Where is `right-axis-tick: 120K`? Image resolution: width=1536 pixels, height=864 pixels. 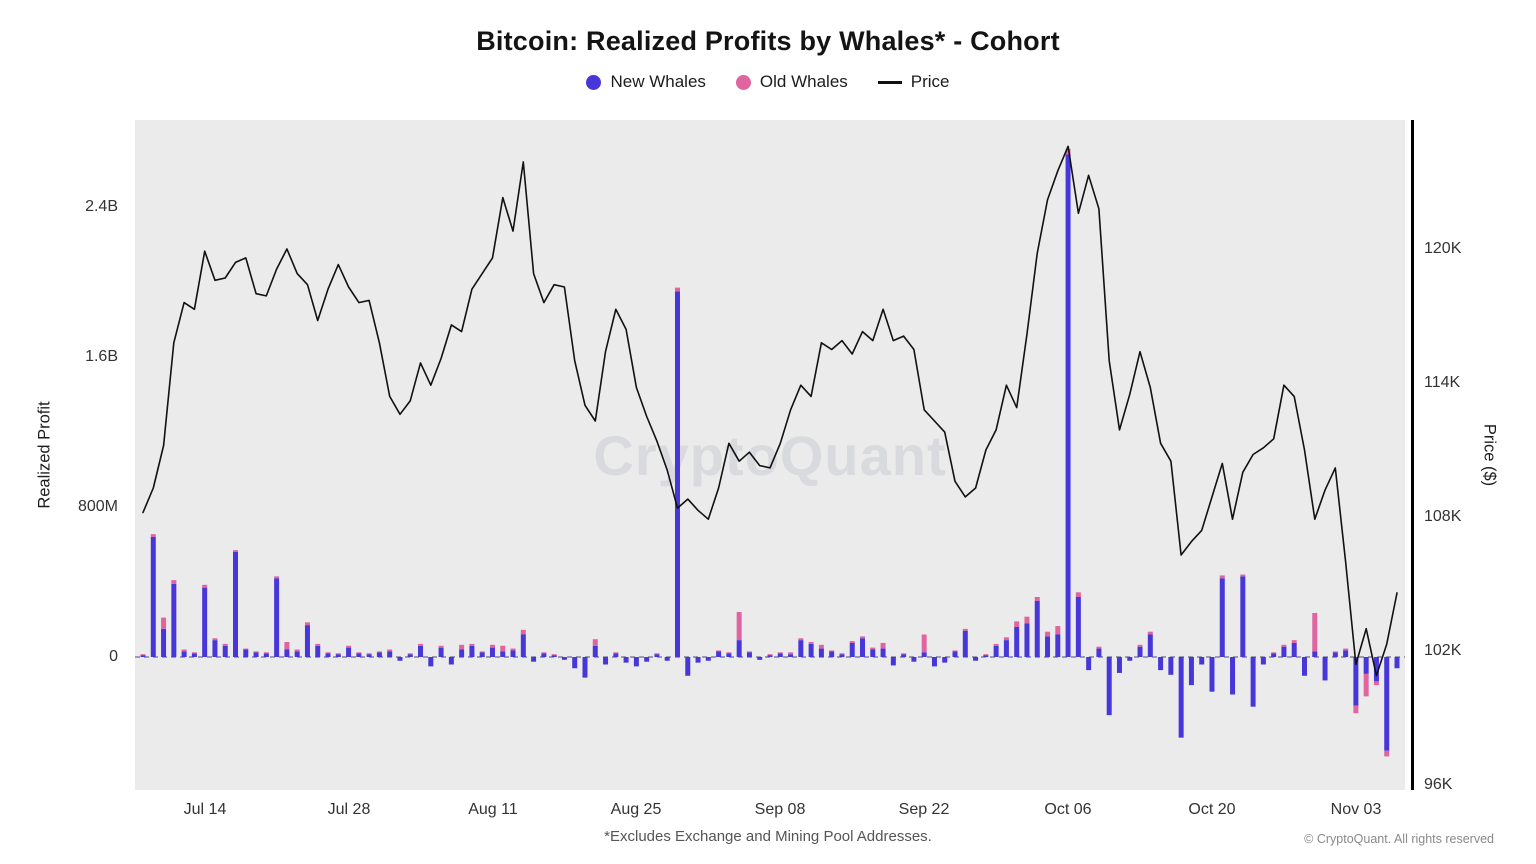 right-axis-tick: 120K is located at coordinates (1443, 248).